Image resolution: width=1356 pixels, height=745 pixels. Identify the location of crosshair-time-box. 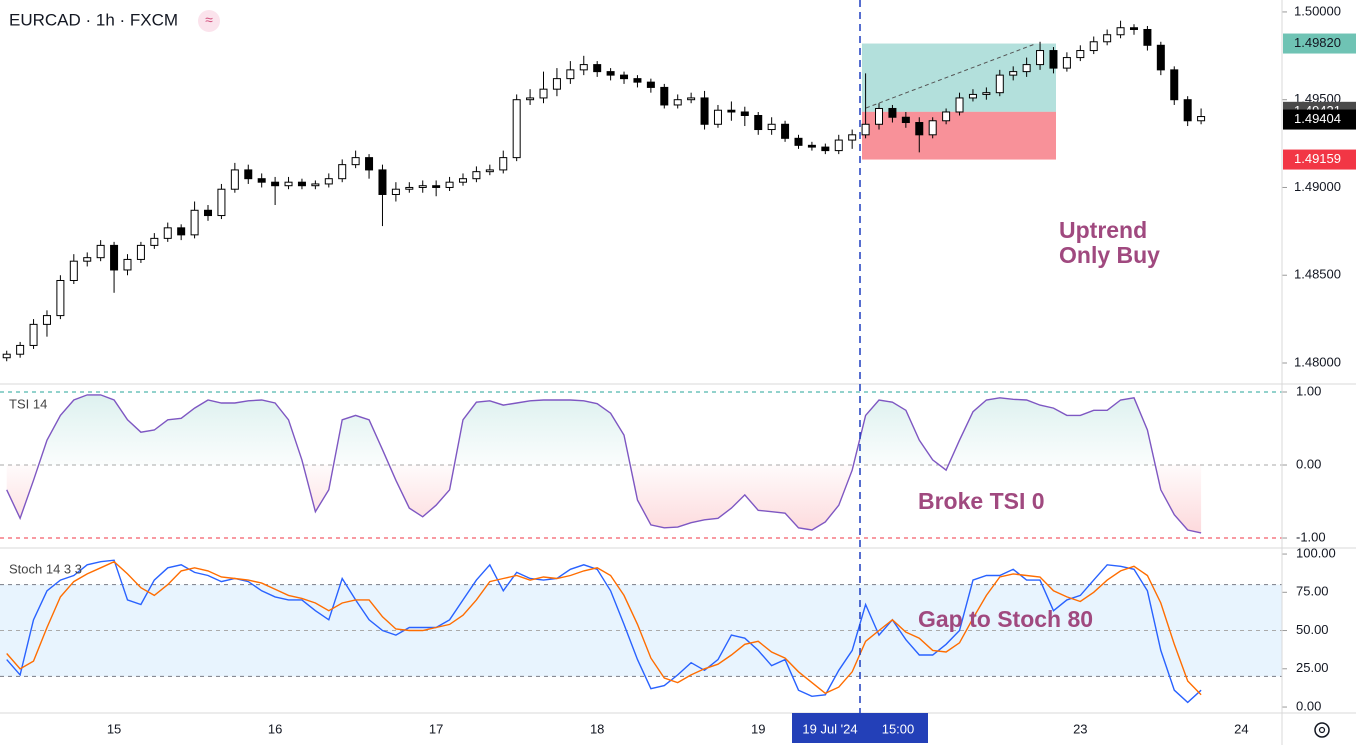
(860, 728).